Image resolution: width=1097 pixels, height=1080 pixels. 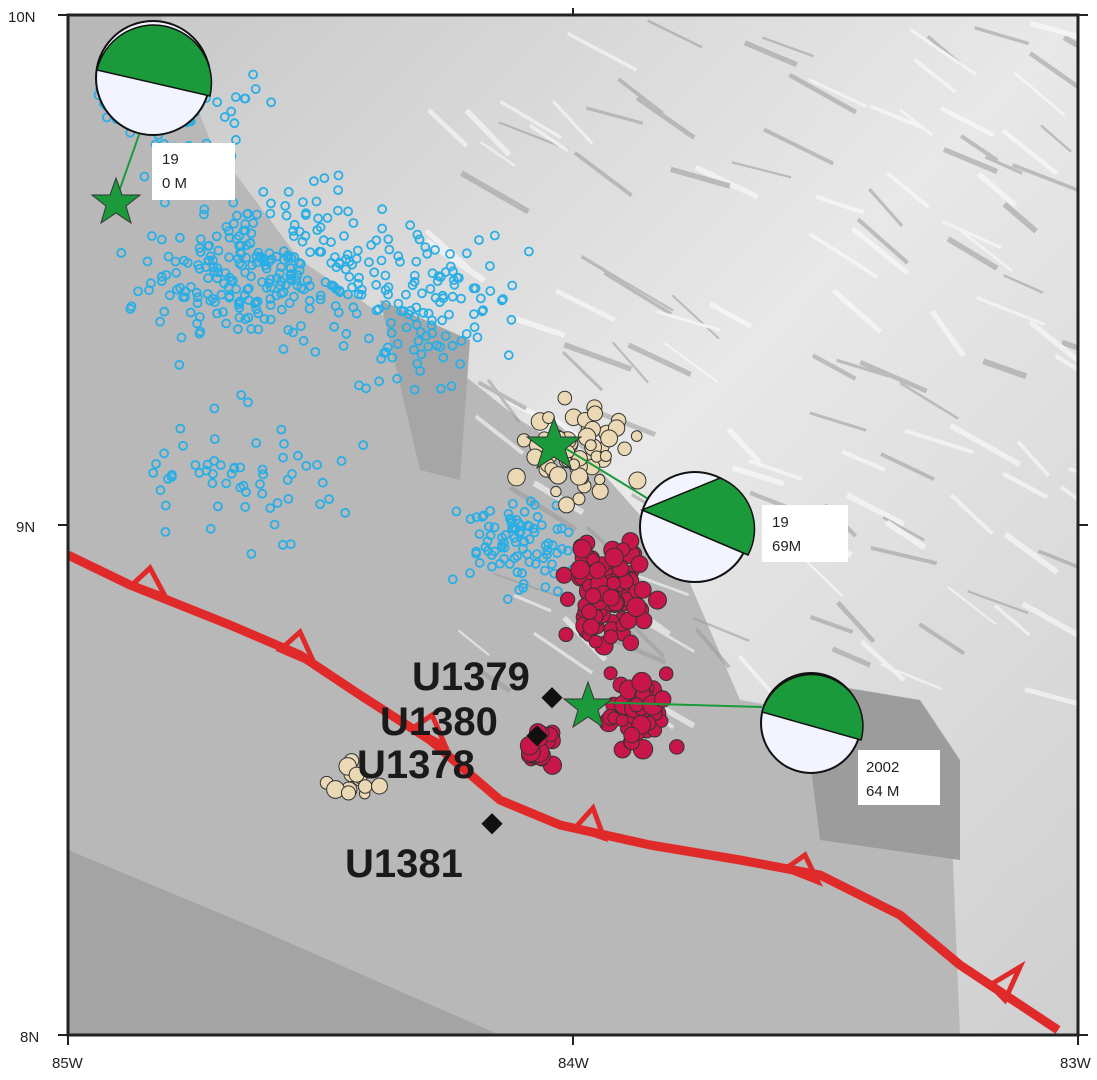 What do you see at coordinates (574, 1063) in the screenshot?
I see `lon-label-mid: 84W` at bounding box center [574, 1063].